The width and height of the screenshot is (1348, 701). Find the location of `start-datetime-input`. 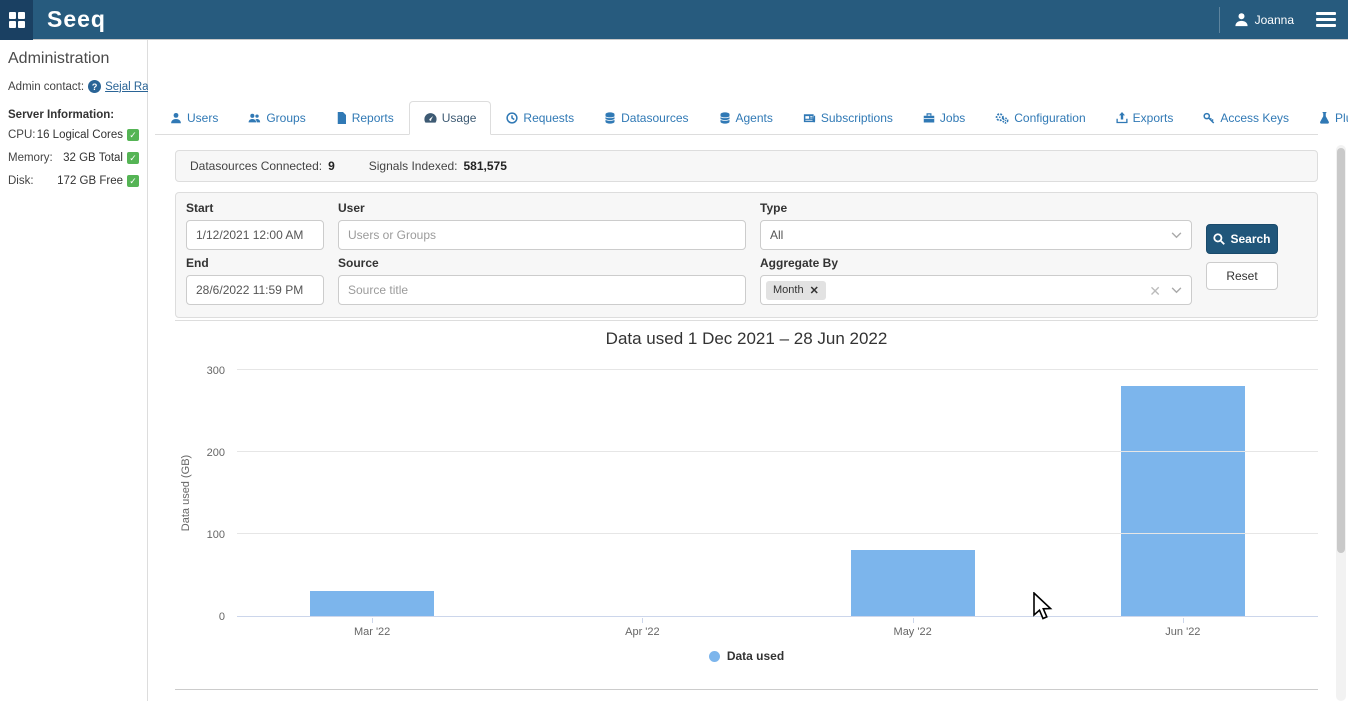

start-datetime-input is located at coordinates (255, 235).